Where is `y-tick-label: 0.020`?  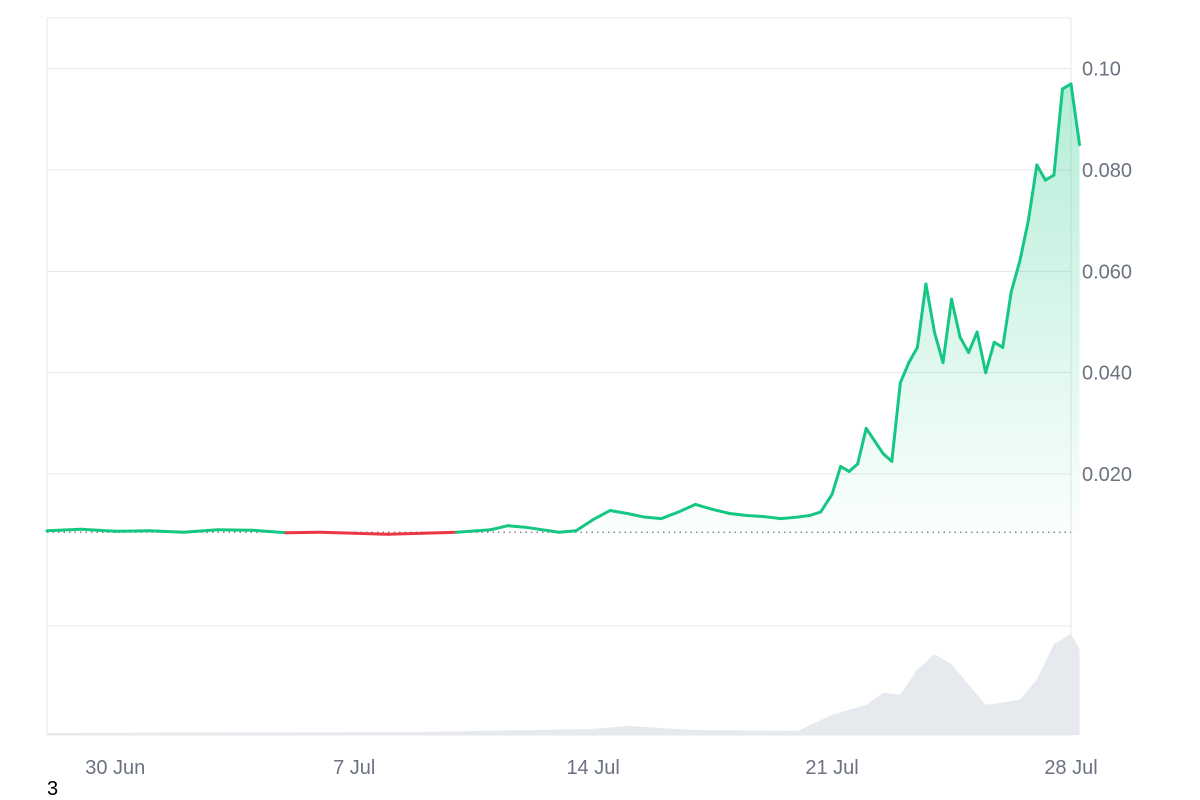
y-tick-label: 0.020 is located at coordinates (1107, 475).